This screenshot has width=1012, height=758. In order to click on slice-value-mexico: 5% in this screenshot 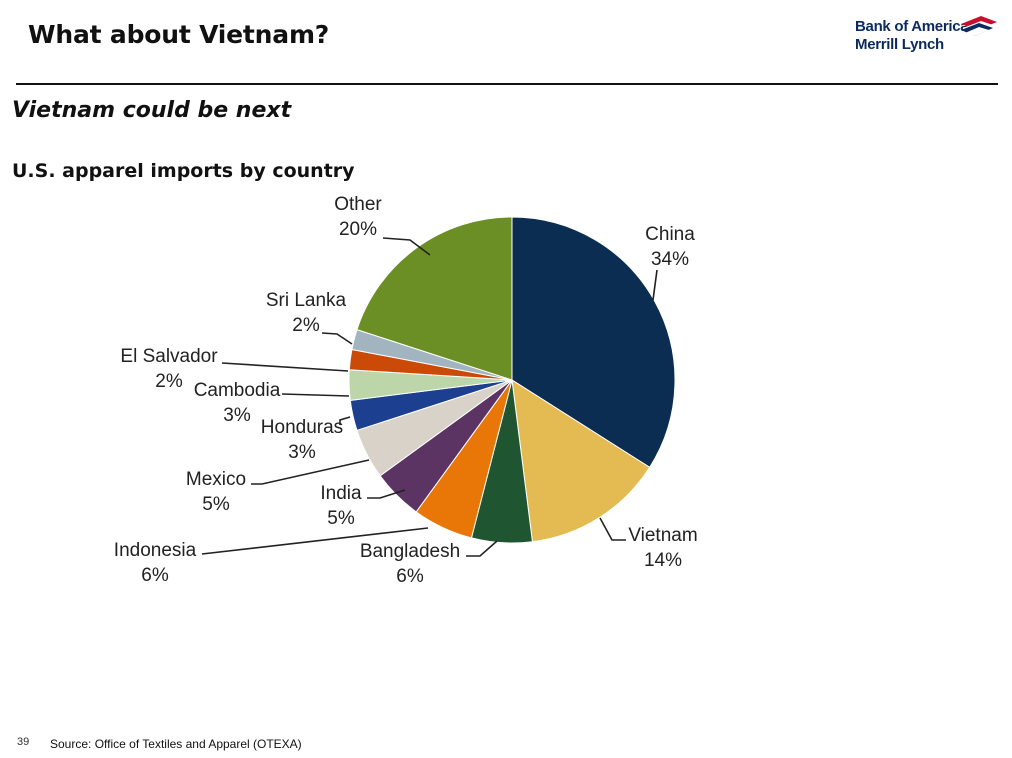, I will do `click(216, 504)`.